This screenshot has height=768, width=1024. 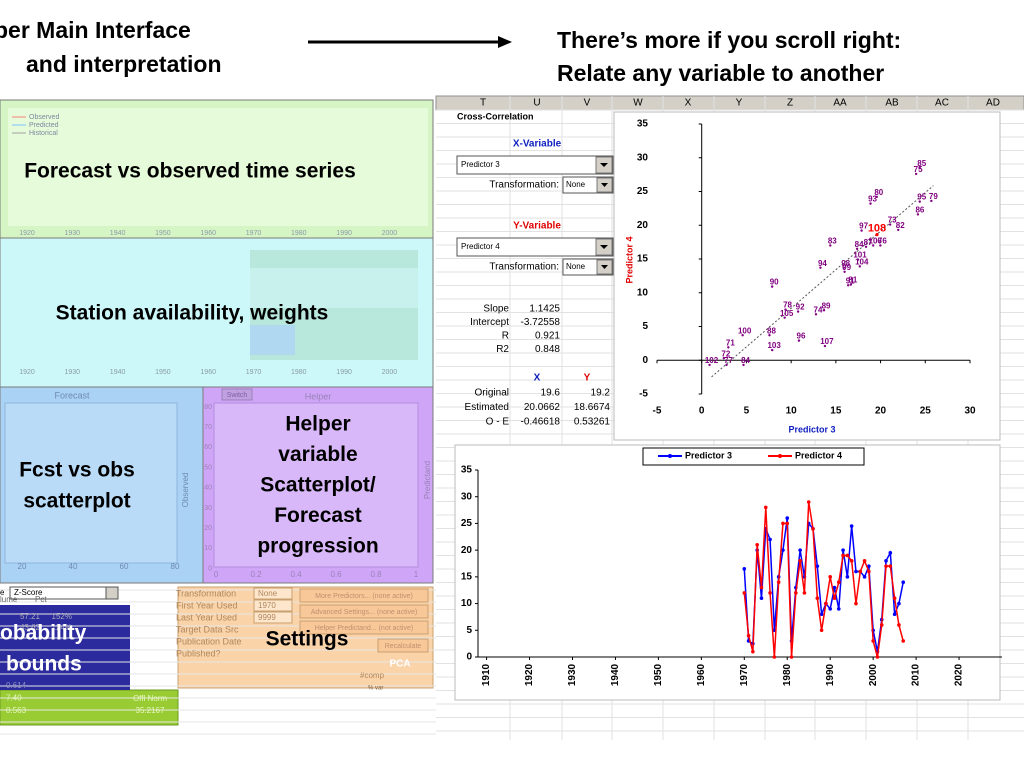 I want to click on point-label: 103, so click(x=774, y=345).